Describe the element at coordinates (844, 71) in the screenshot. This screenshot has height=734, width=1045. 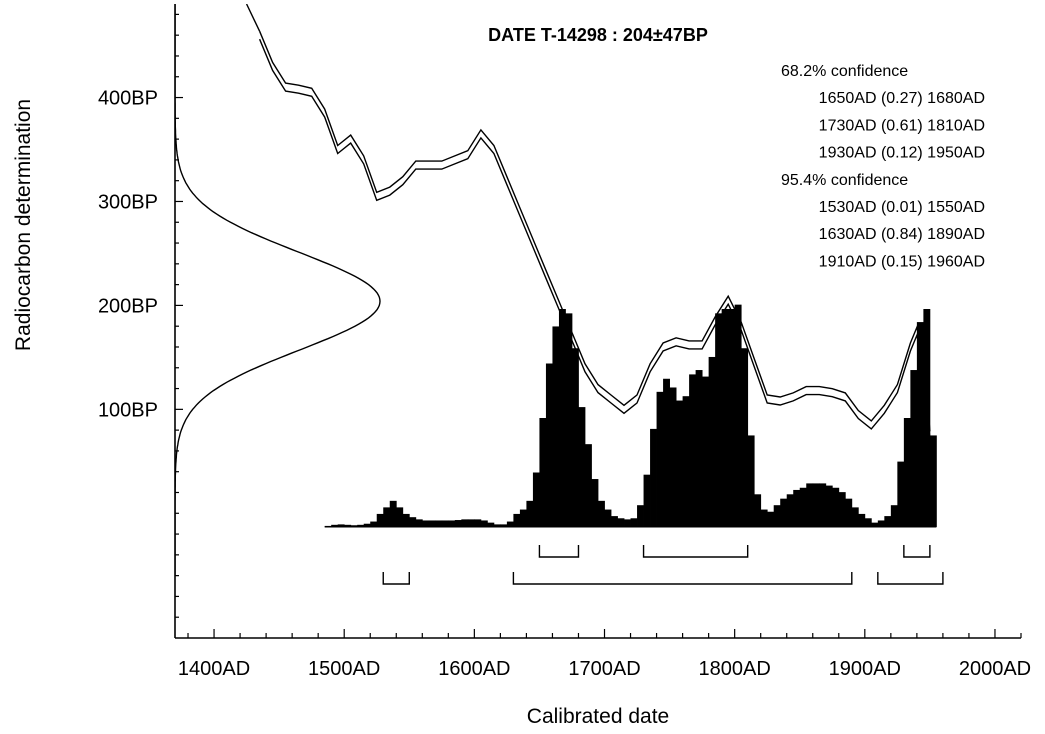
I see `confidence-header: 68.2% confidence` at that location.